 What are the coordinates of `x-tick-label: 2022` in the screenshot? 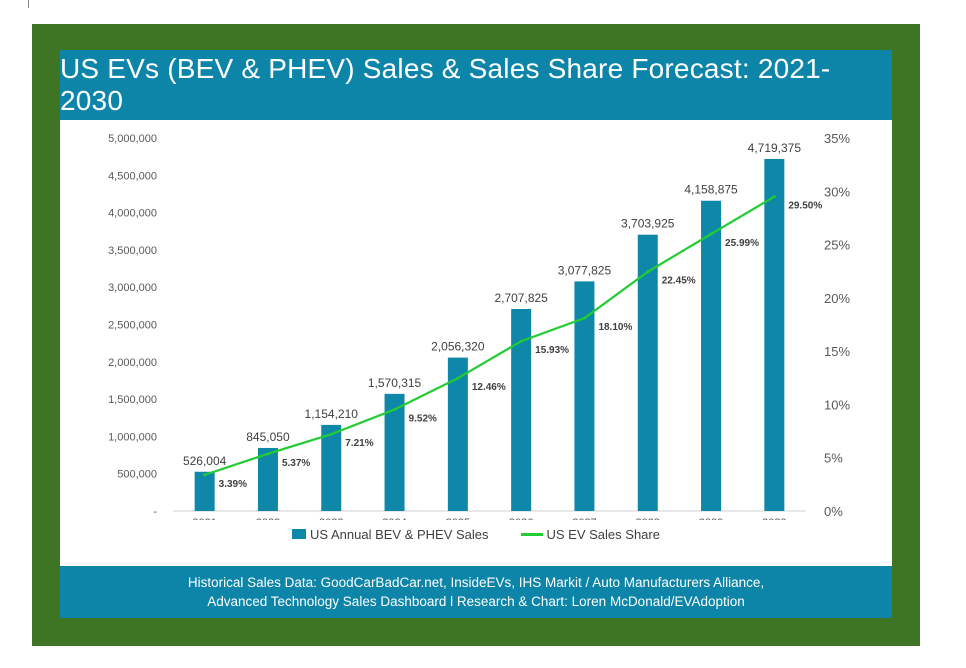 It's located at (268, 518).